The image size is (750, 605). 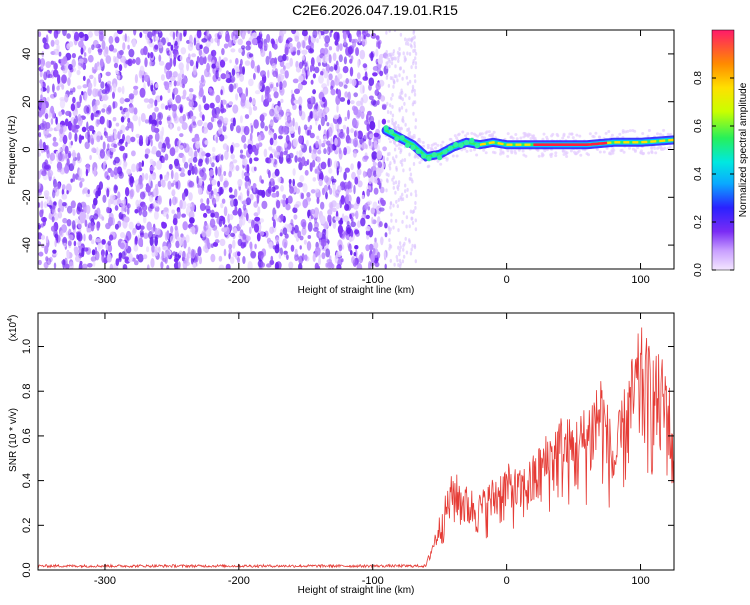 What do you see at coordinates (27, 245) in the screenshot?
I see `y-tick-label: -40` at bounding box center [27, 245].